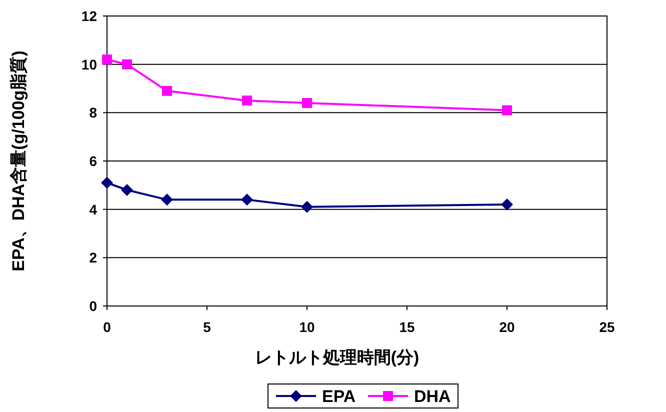  What do you see at coordinates (93, 209) in the screenshot?
I see `y-tick-label: 4` at bounding box center [93, 209].